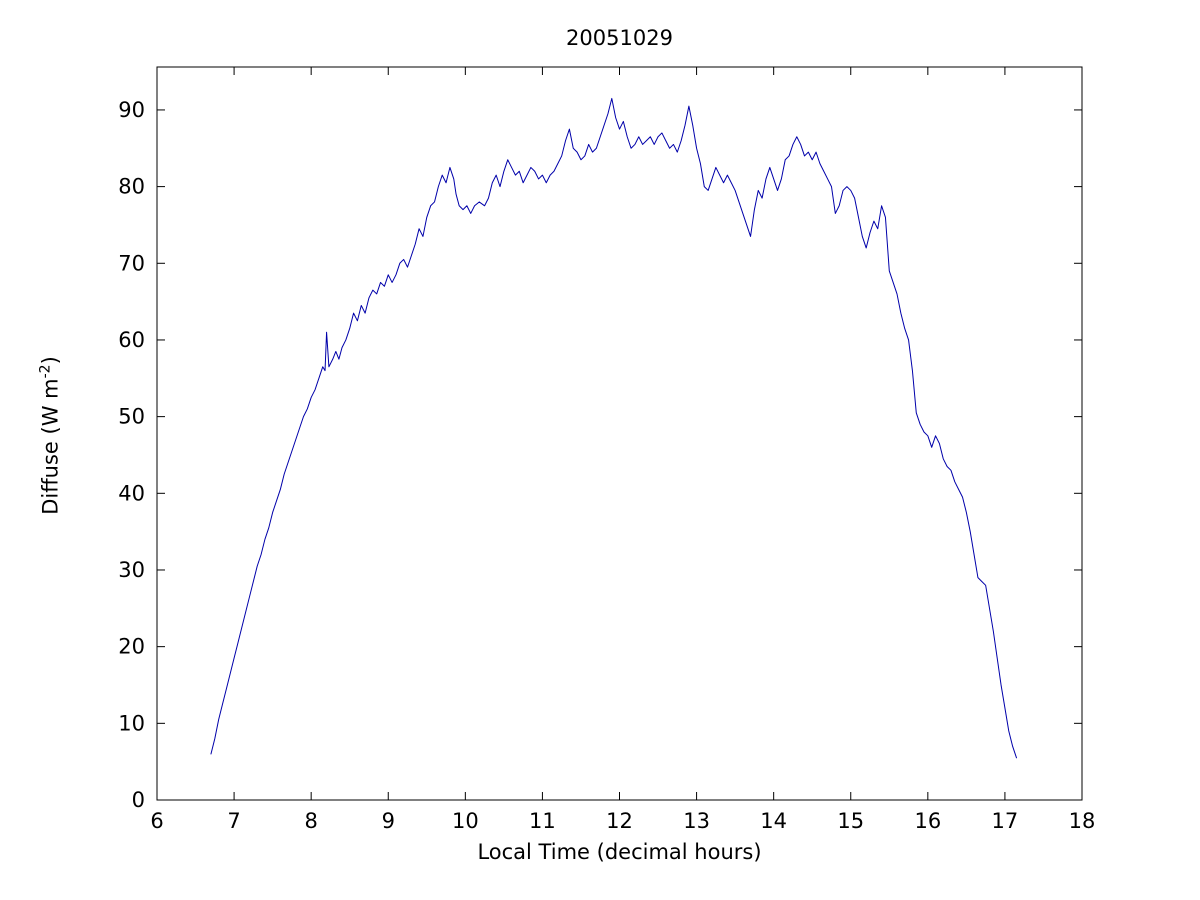  I want to click on x-tick-label: 11, so click(542, 821).